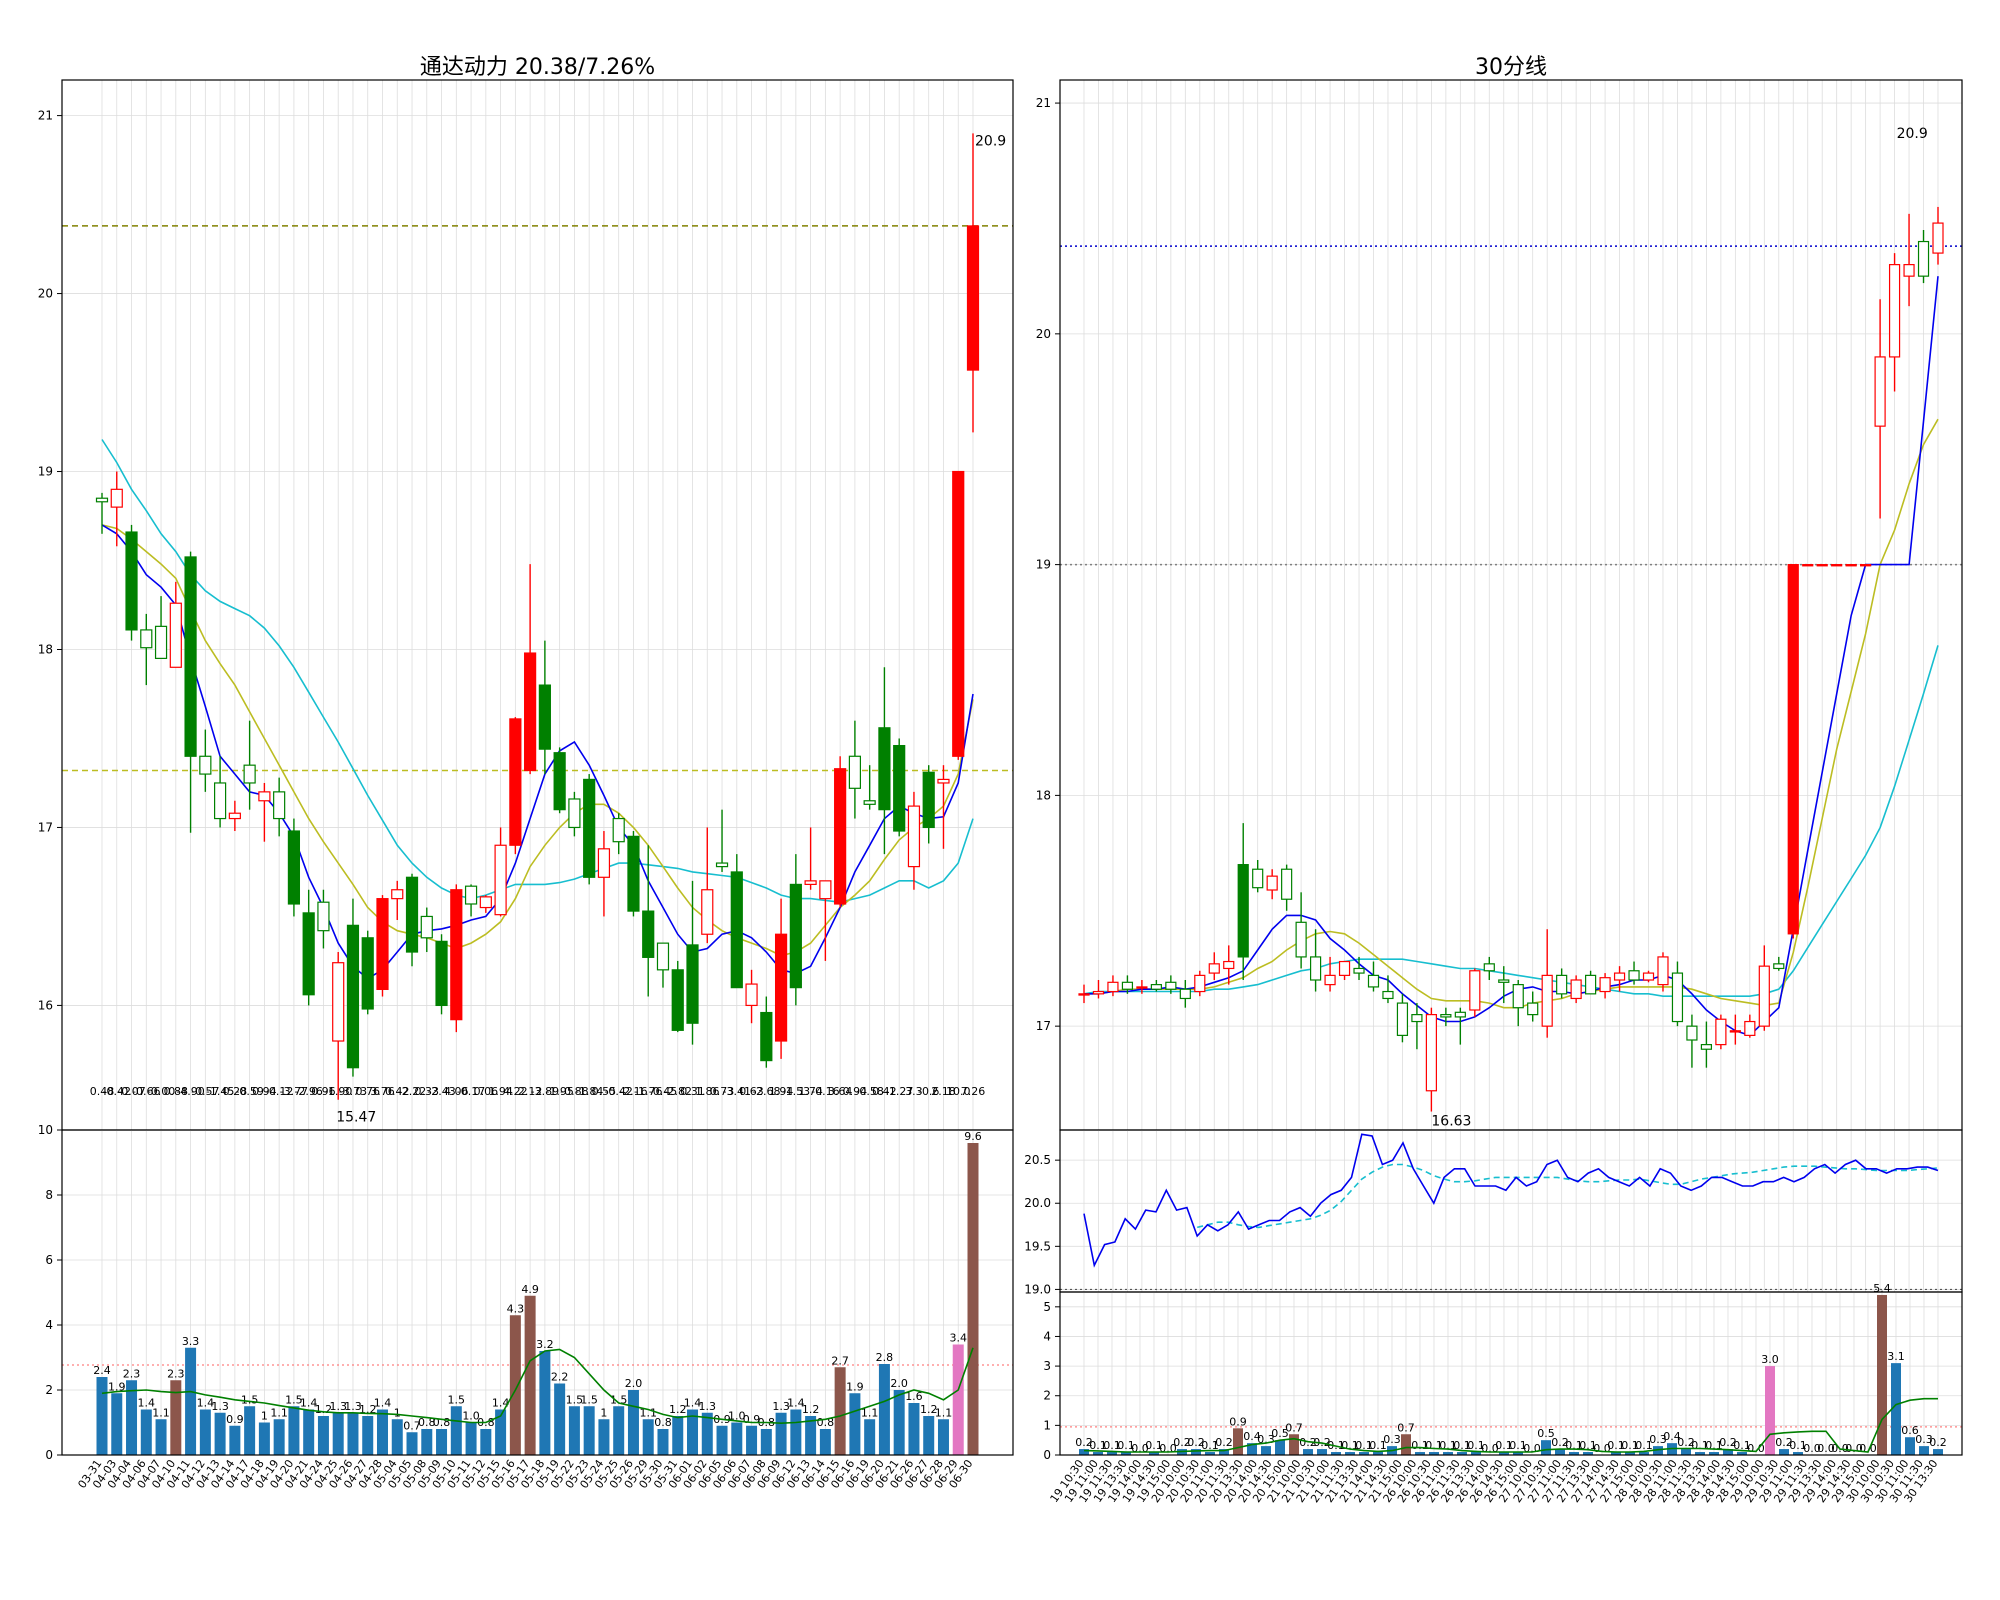 This screenshot has width=2000, height=1600. I want to click on left-vol-value-label: 3.4, so click(958, 1338).